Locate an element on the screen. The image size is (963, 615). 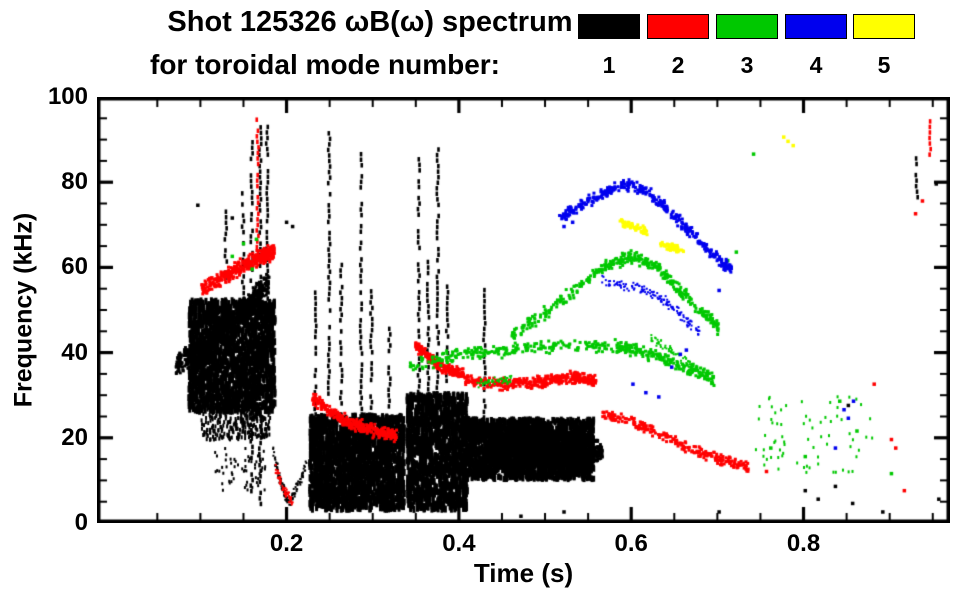
chart-title: Shot 125326 ωB(ω) spectrum is located at coordinates (370, 22).